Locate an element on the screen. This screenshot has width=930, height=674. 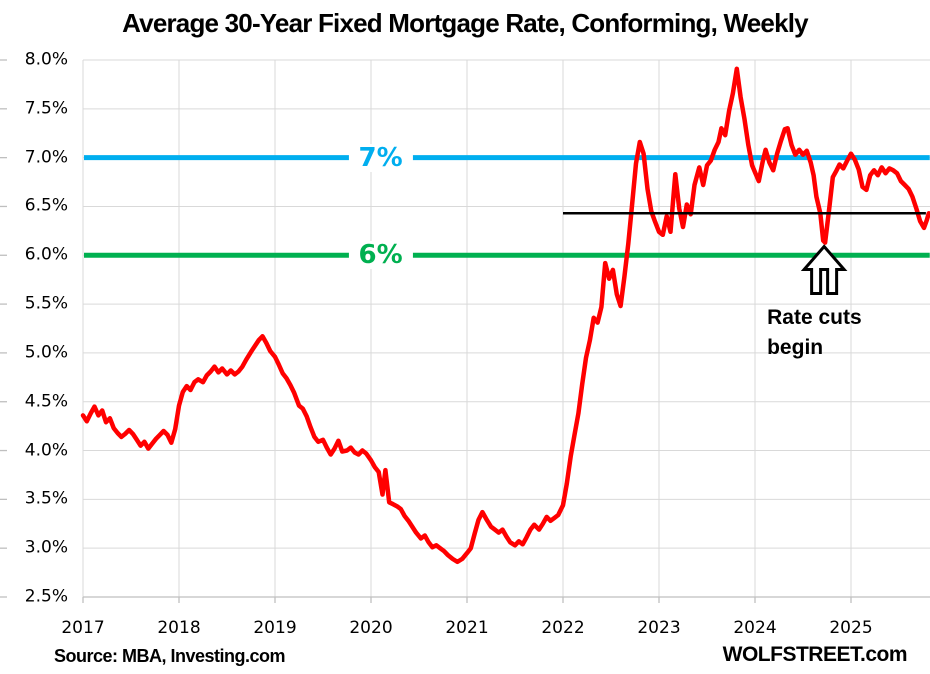
y-tick-label: 2.5% is located at coordinates (46, 596).